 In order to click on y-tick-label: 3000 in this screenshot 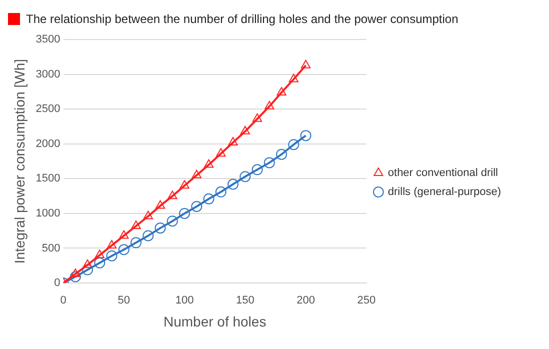, I will do `click(48, 74)`.